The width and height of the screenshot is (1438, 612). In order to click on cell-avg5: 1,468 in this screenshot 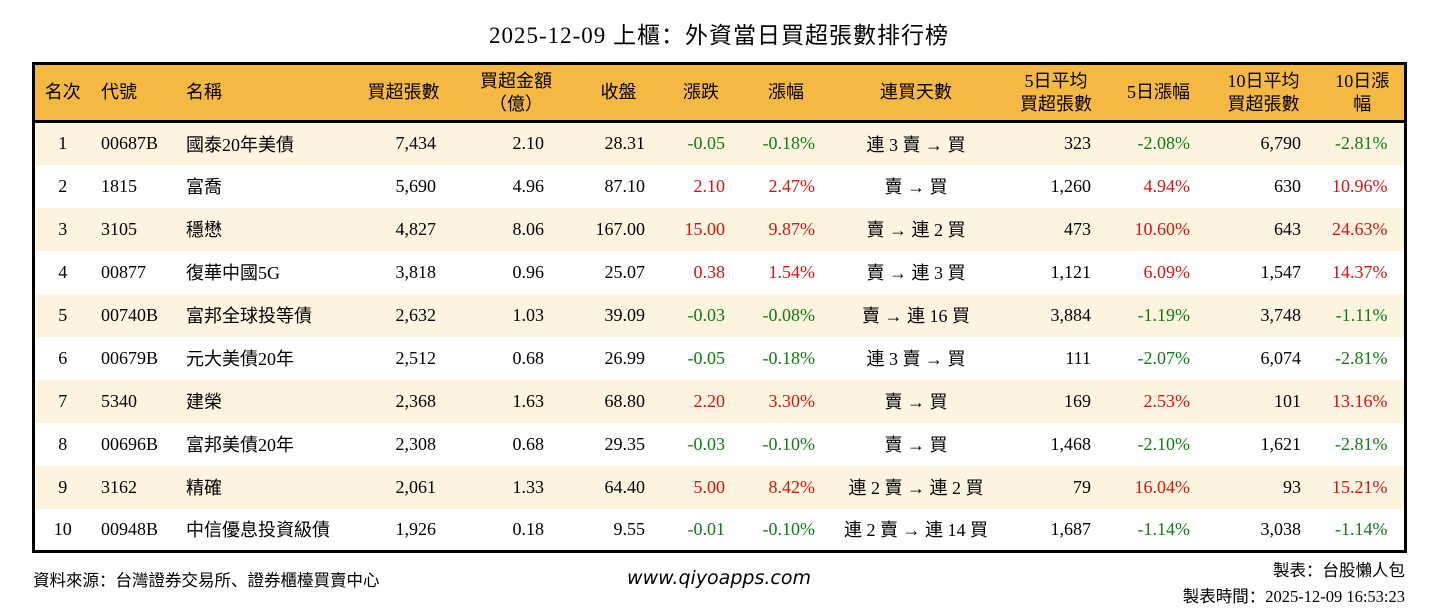, I will do `click(1071, 443)`.